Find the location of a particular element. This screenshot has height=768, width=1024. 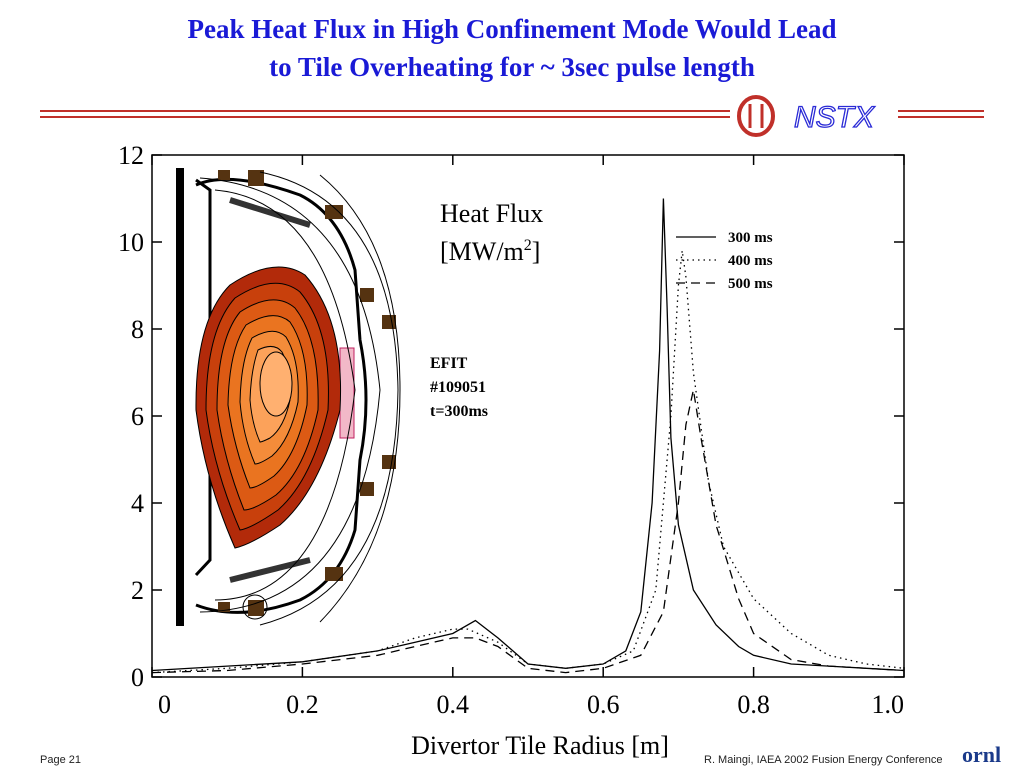

y-tick-label: 10 is located at coordinates (131, 242).